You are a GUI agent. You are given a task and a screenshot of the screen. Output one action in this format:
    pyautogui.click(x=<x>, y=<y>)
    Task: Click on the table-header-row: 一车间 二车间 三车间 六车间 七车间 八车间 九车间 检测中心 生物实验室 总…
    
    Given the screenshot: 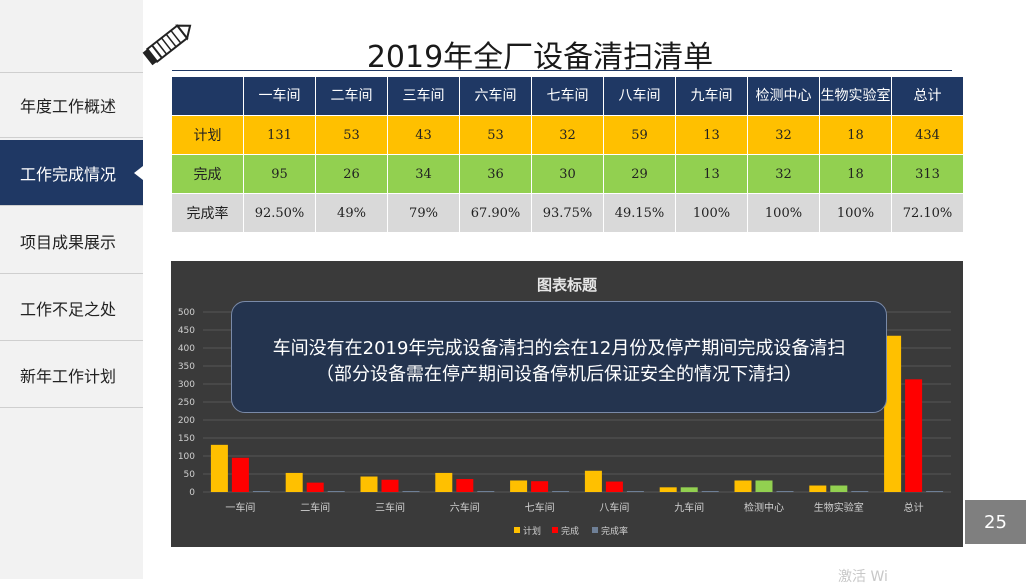 What is the action you would take?
    pyautogui.click(x=567, y=96)
    